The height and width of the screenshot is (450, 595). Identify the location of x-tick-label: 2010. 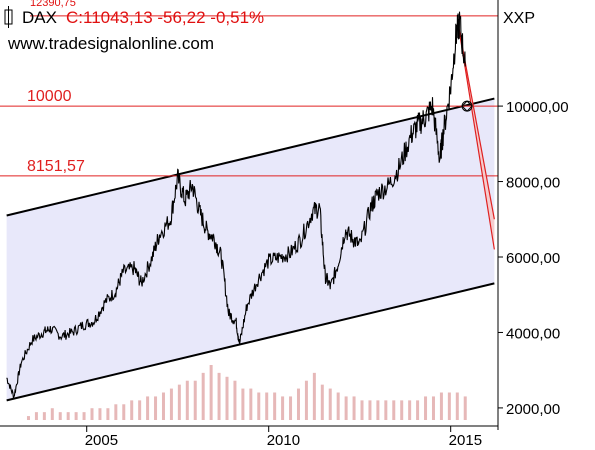
(283, 440).